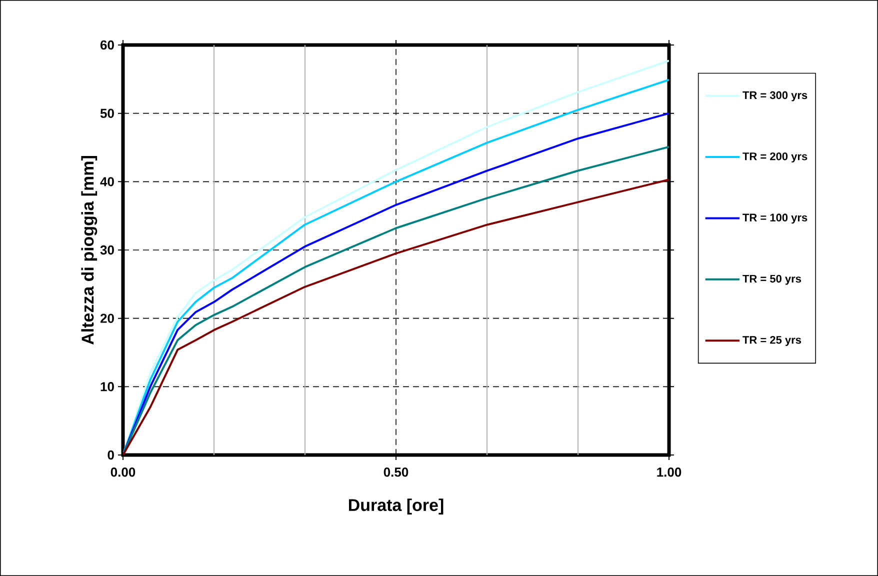 The height and width of the screenshot is (576, 878). What do you see at coordinates (396, 472) in the screenshot?
I see `x-tick-label: 0.50` at bounding box center [396, 472].